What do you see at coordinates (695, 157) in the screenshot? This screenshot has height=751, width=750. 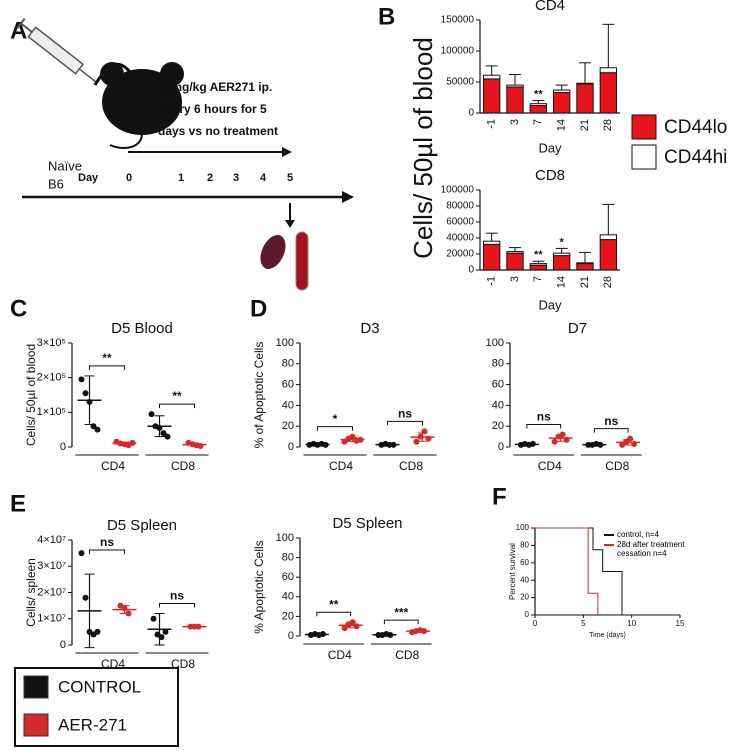 I see `legend-label: CD44hi` at bounding box center [695, 157].